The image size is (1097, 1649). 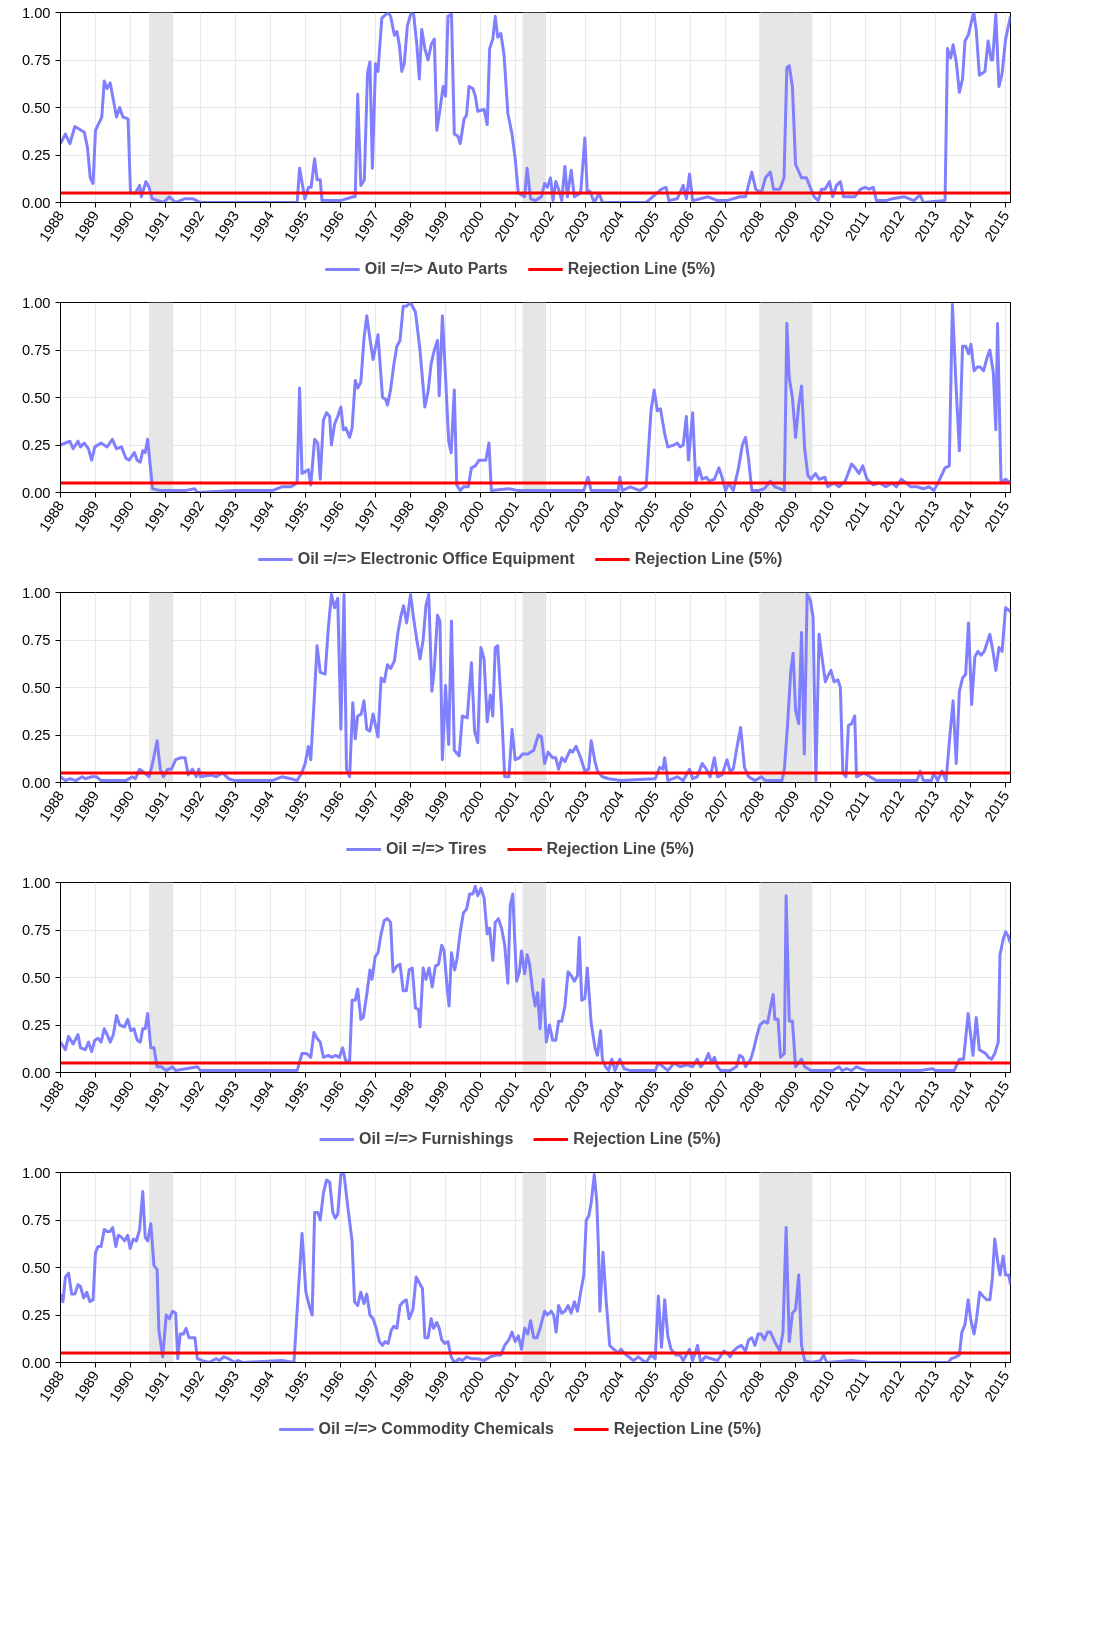 I want to click on legend-label: Oil =/=> Commodity Chemicals, so click(x=436, y=1429).